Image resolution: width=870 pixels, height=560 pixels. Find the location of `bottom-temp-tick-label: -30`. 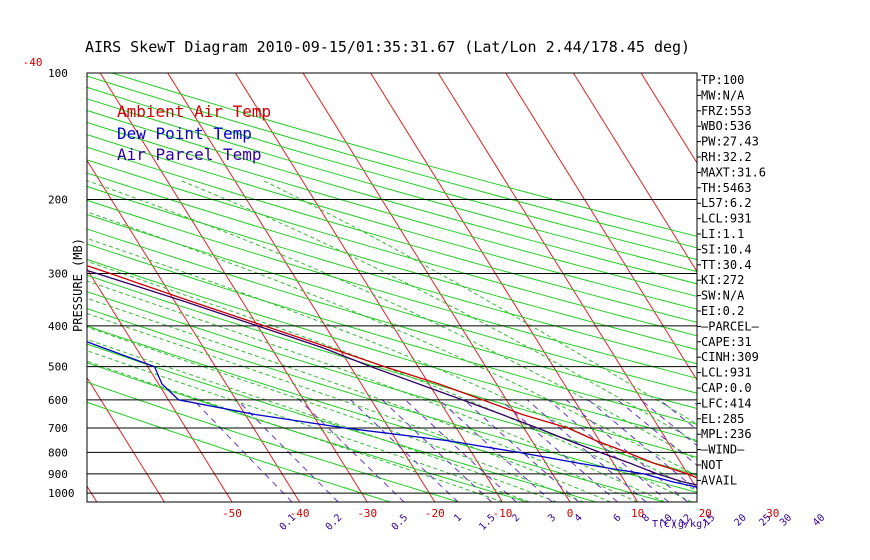

bottom-temp-tick-label: -30 is located at coordinates (367, 513).